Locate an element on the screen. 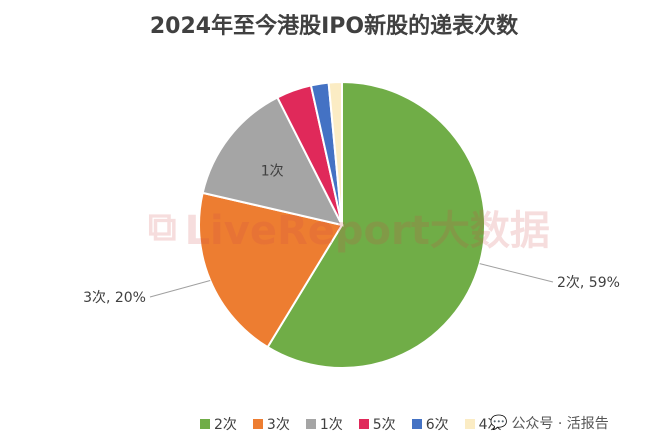 The image size is (668, 445). legend-label: 2次 is located at coordinates (225, 425).